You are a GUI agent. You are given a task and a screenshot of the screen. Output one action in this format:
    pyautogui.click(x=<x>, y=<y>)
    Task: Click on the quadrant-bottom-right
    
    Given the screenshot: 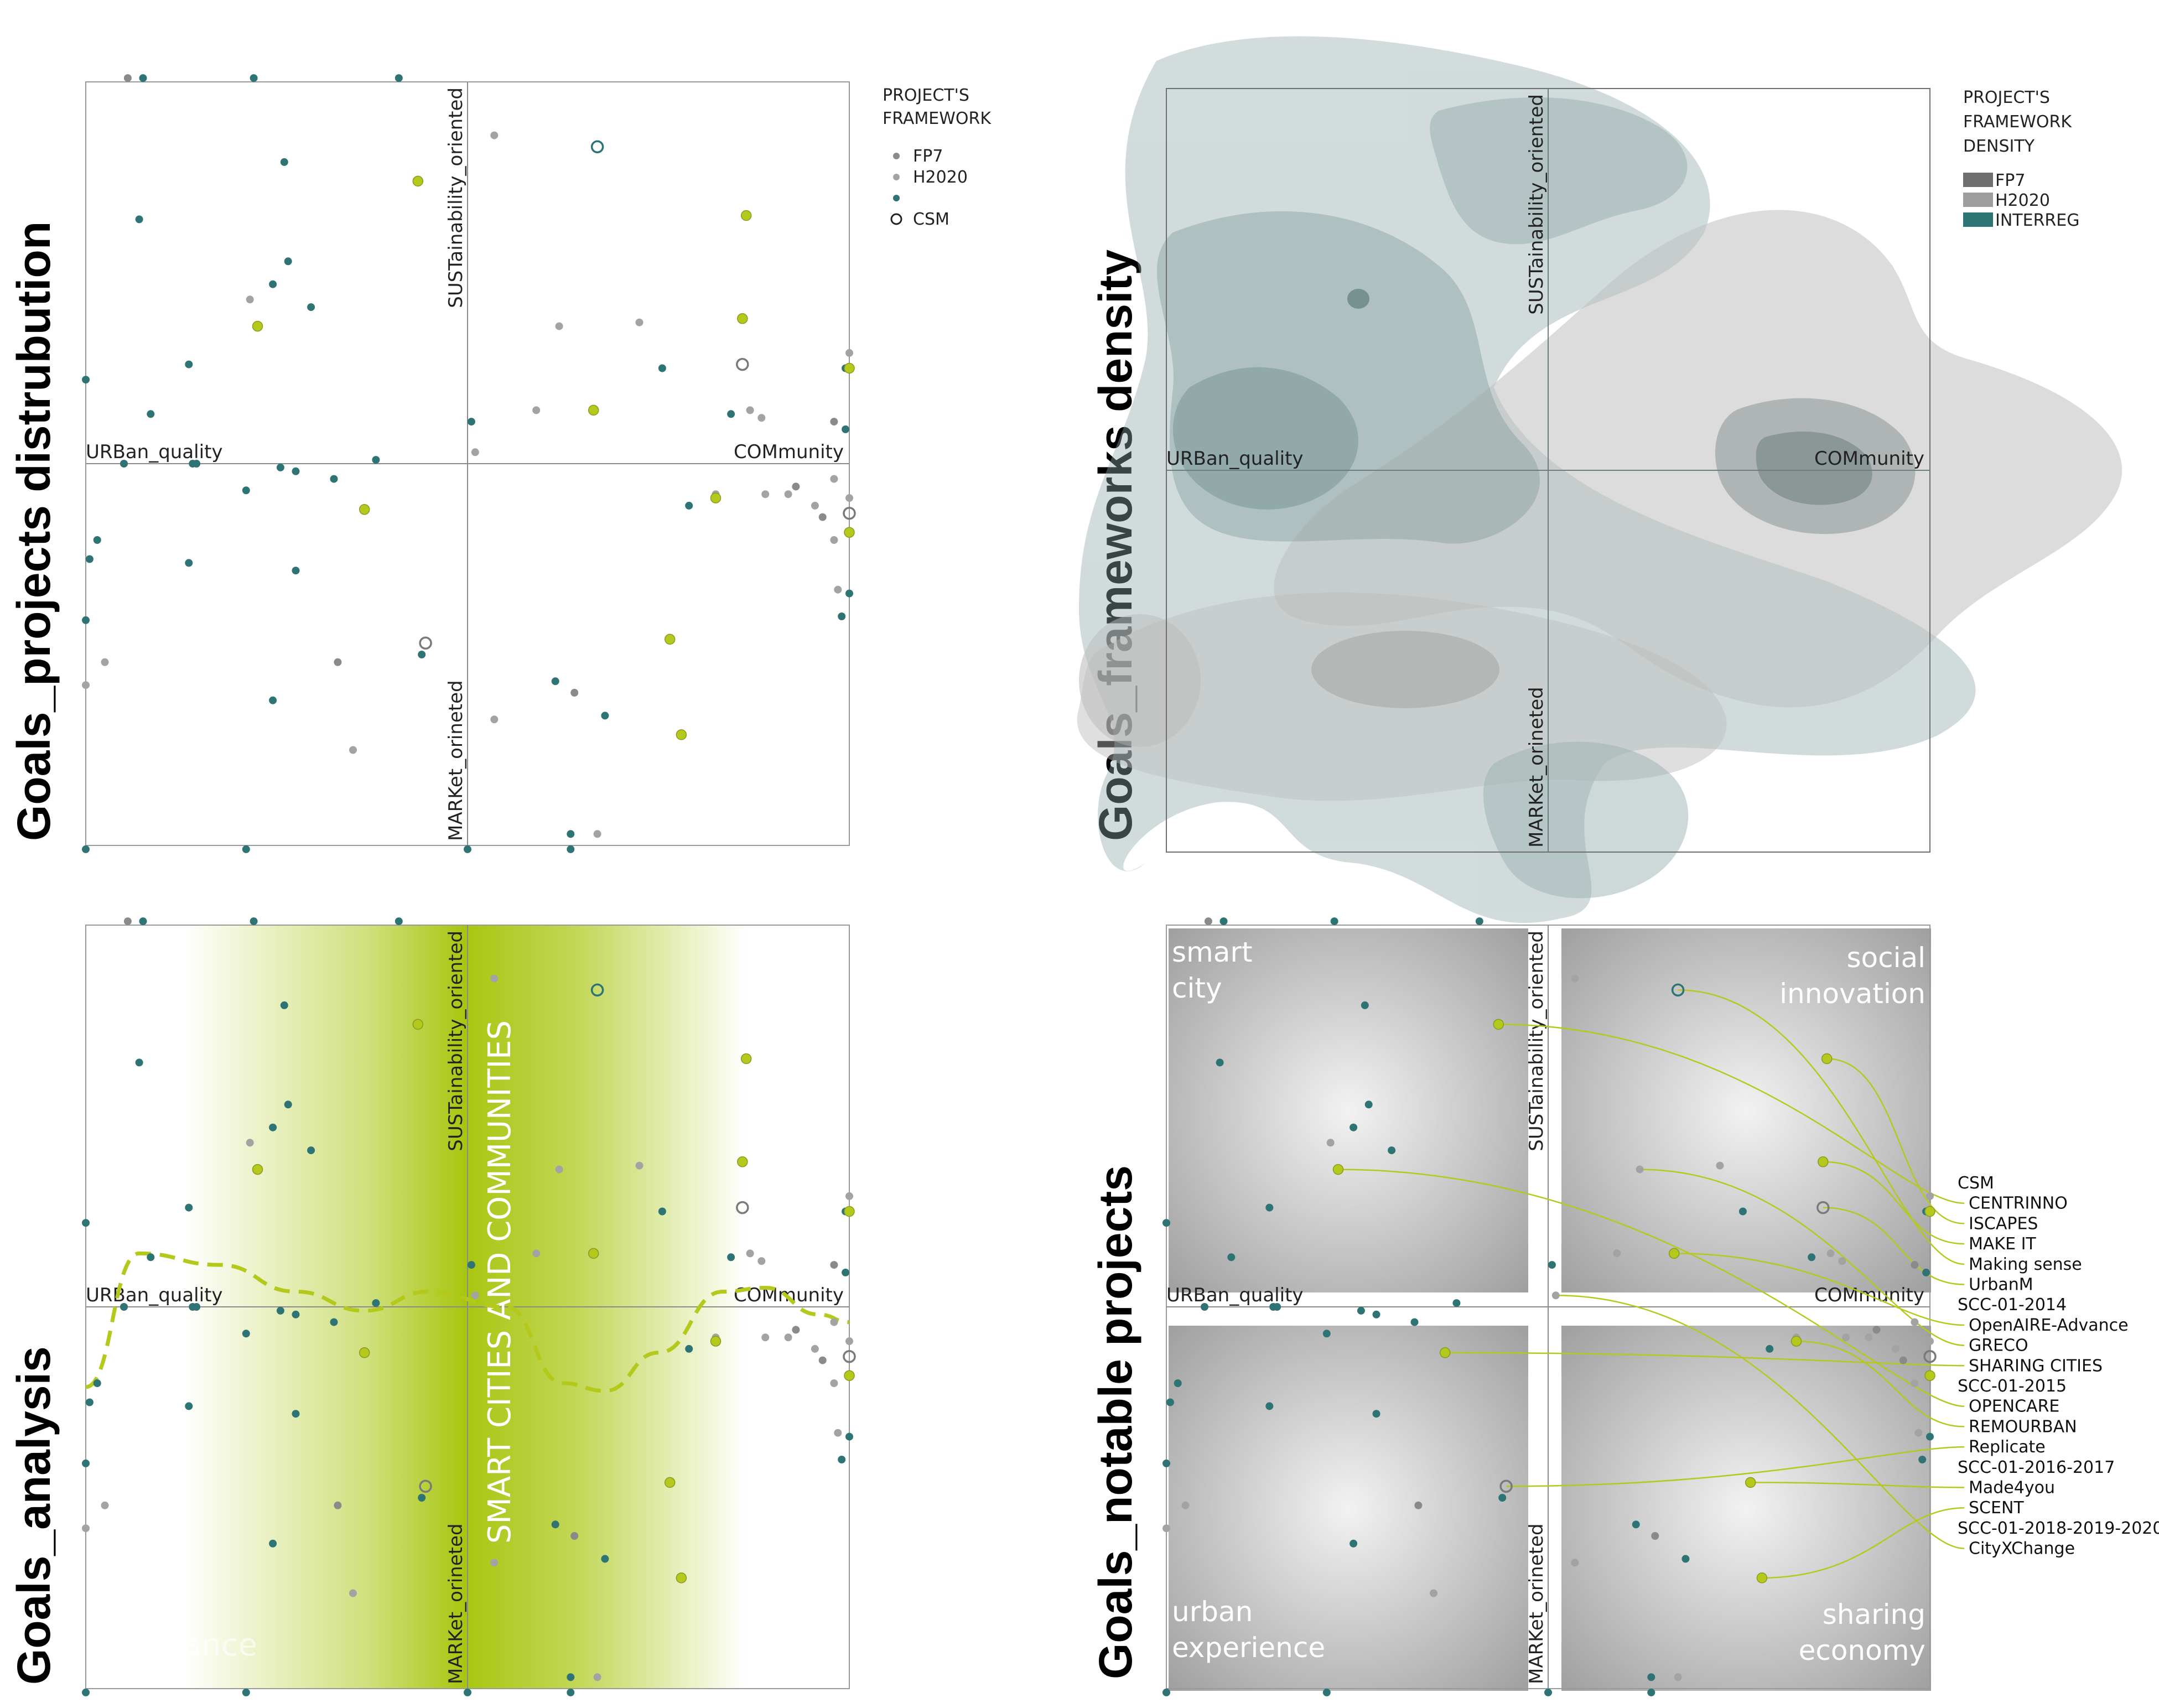 What is the action you would take?
    pyautogui.click(x=1746, y=1508)
    